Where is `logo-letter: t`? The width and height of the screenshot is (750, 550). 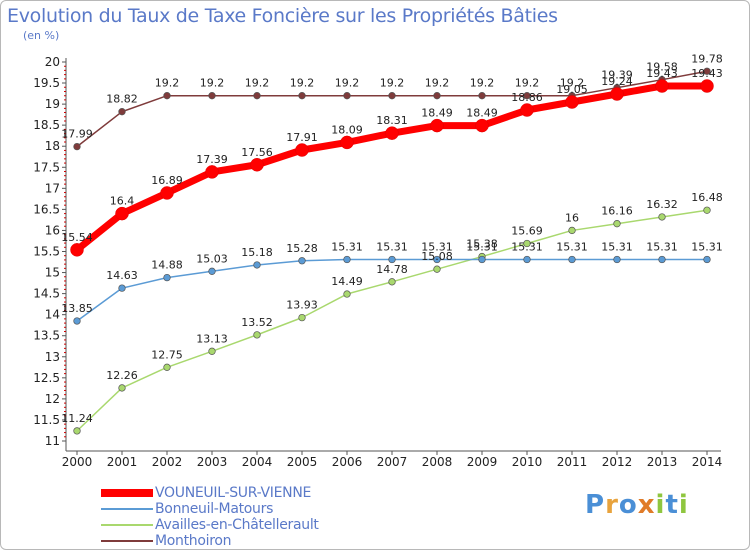 logo-letter: t is located at coordinates (672, 505).